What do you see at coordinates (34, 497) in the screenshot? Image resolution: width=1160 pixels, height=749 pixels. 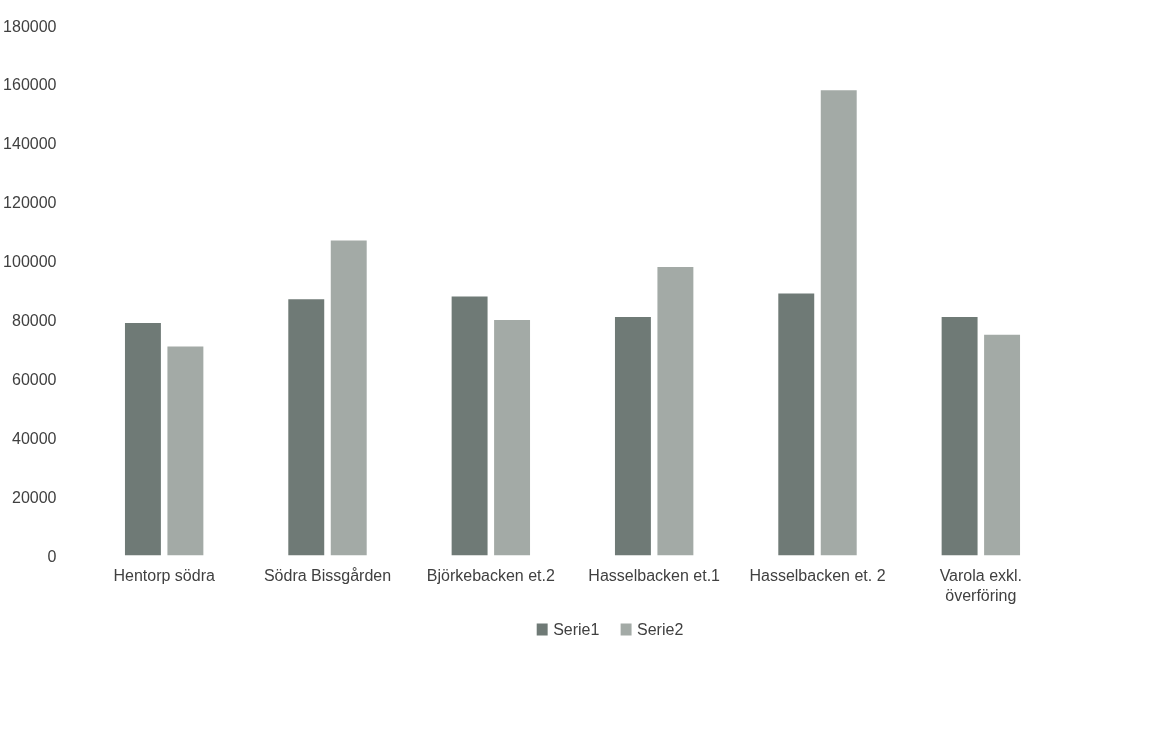 I see `y-tick-label: 20000` at bounding box center [34, 497].